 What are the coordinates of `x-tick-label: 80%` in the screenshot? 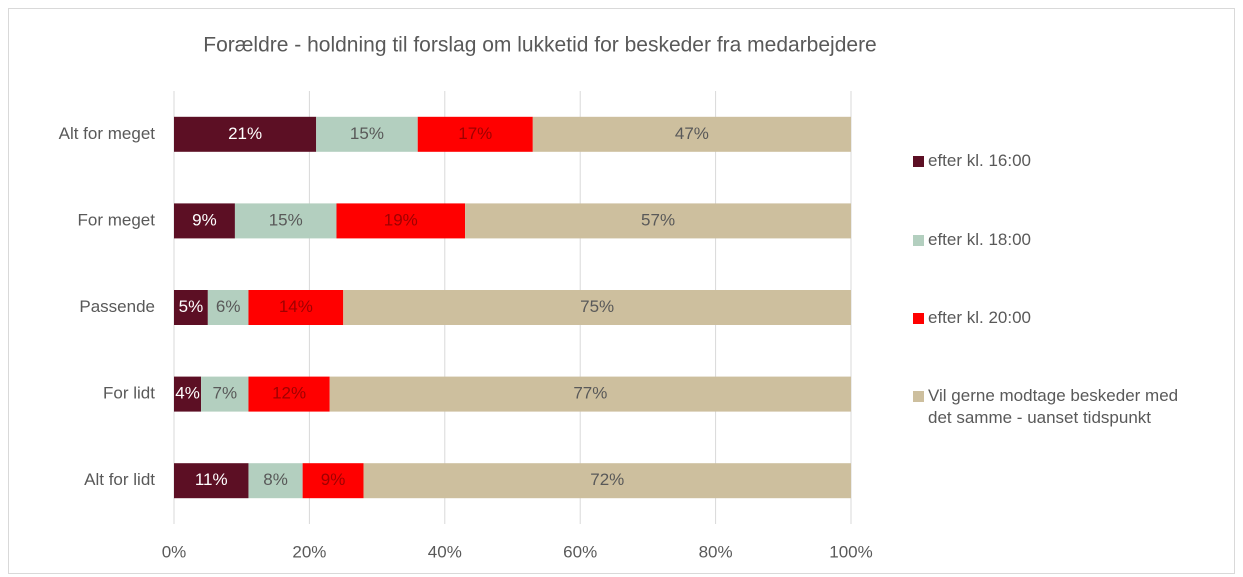 It's located at (716, 551).